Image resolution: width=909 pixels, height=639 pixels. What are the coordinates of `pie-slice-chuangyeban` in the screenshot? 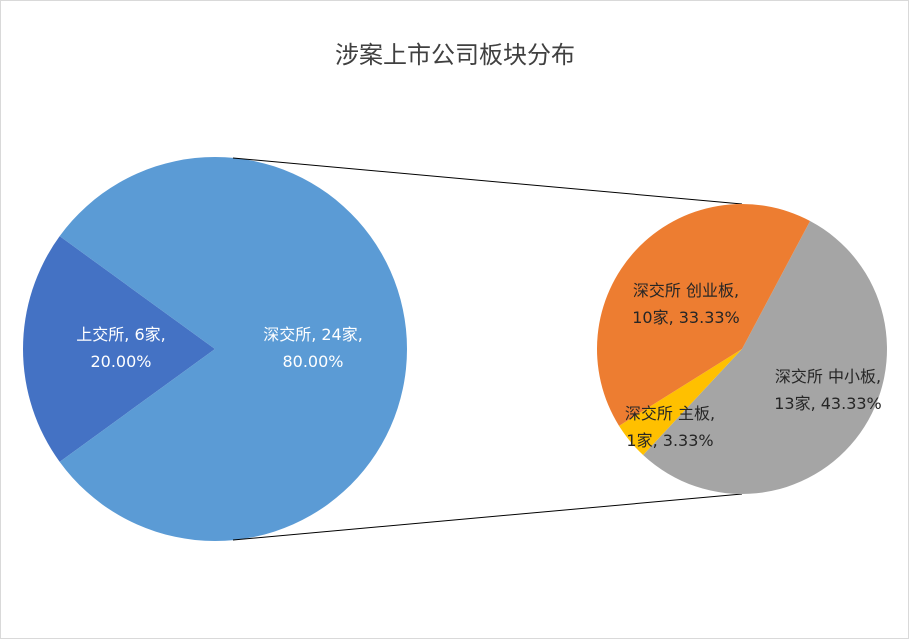 It's located at (703, 314).